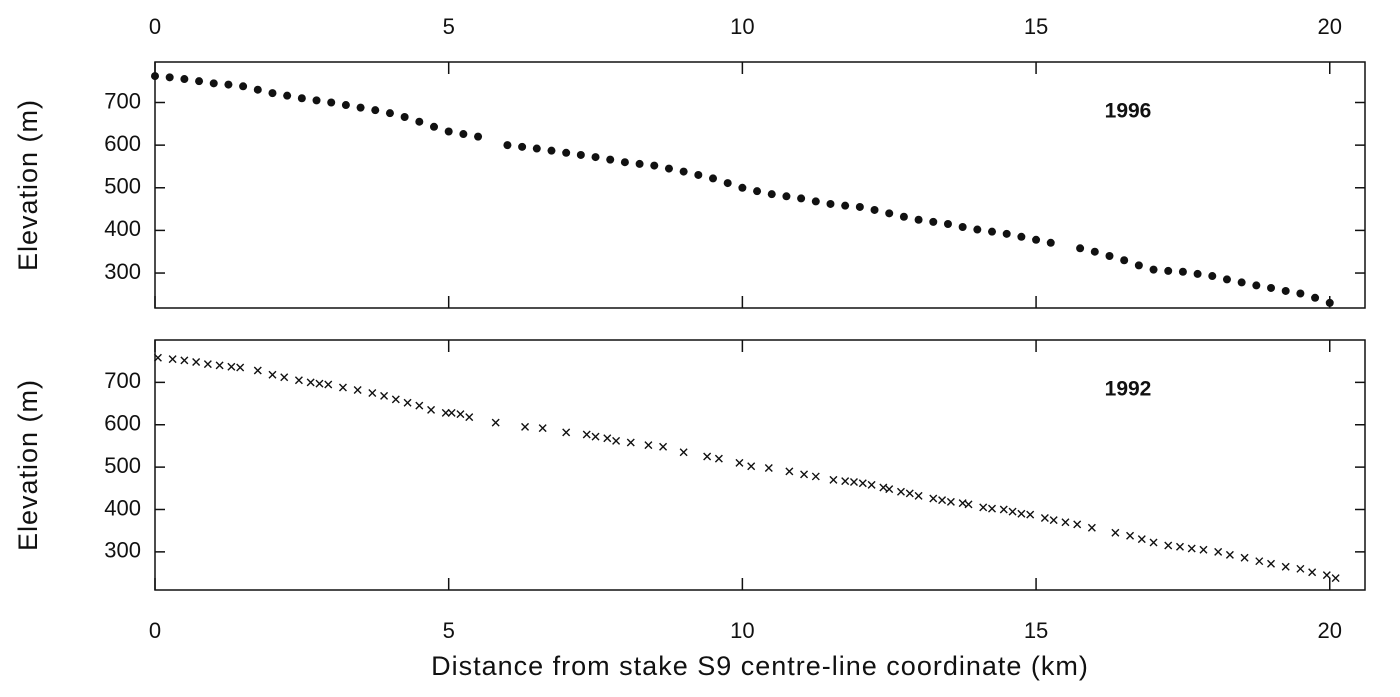  Describe the element at coordinates (122, 423) in the screenshot. I see `y-tick-label: 600` at that location.